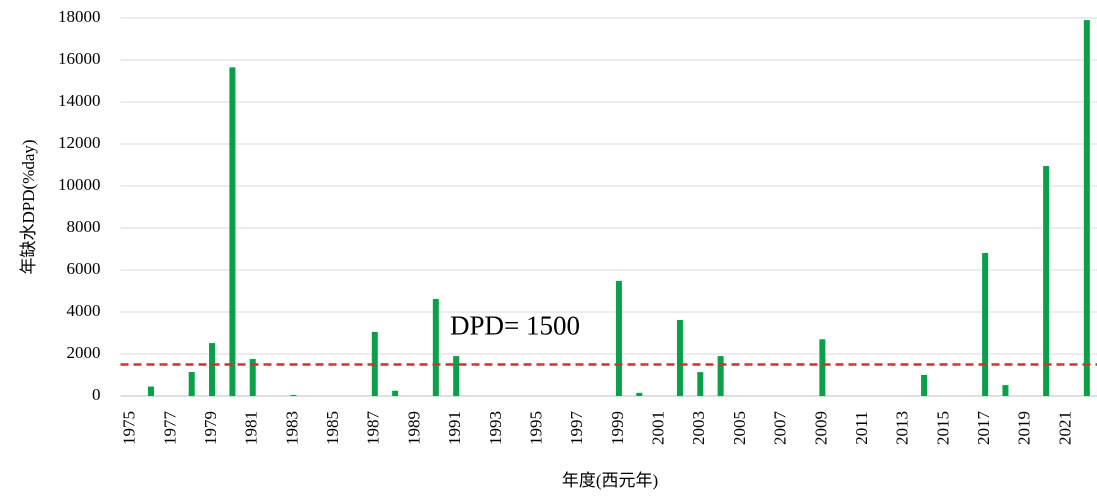 This screenshot has height=500, width=1097. Describe the element at coordinates (780, 428) in the screenshot. I see `x-tick-label: 2007` at that location.